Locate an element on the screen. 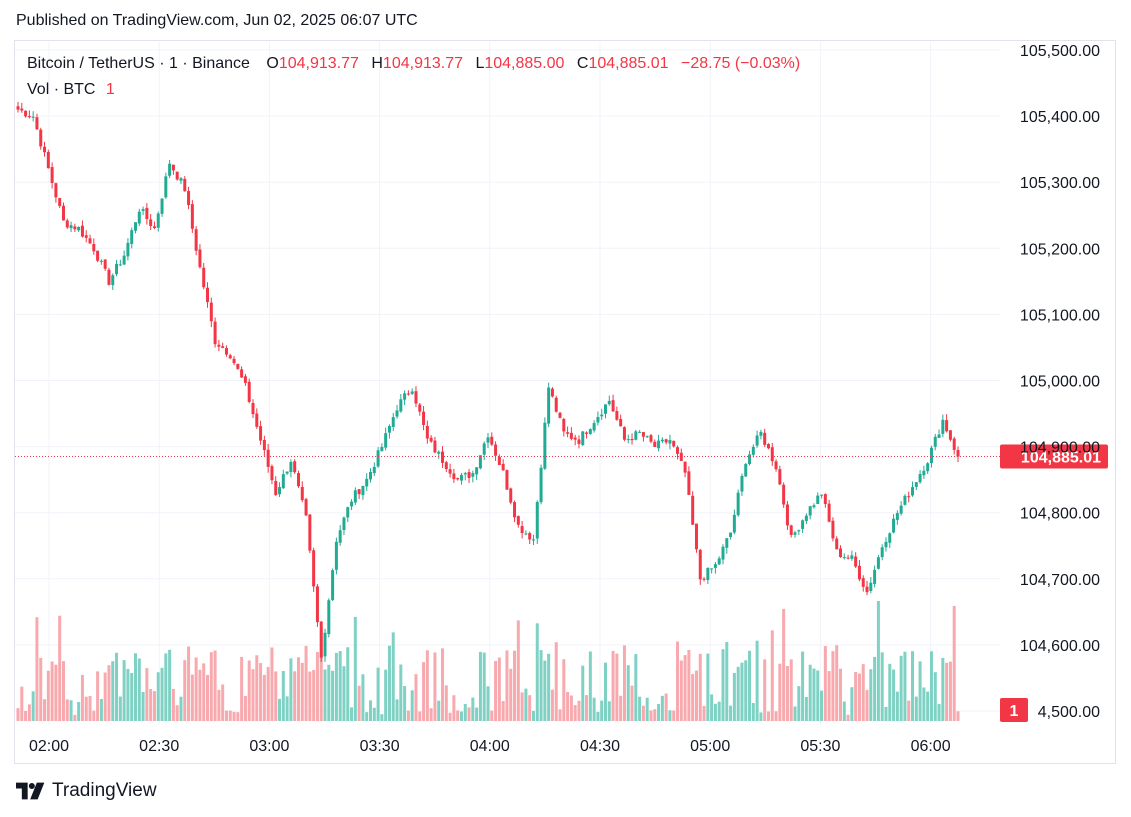  symbol-label: Bitcoin / TetherUS · 1 · Binance is located at coordinates (138, 63).